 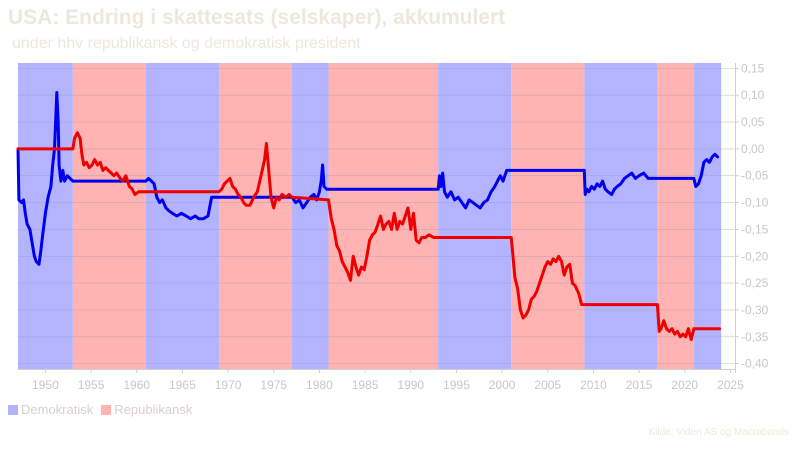 What do you see at coordinates (153, 409) in the screenshot?
I see `legend-label-republikansk: Republikansk` at bounding box center [153, 409].